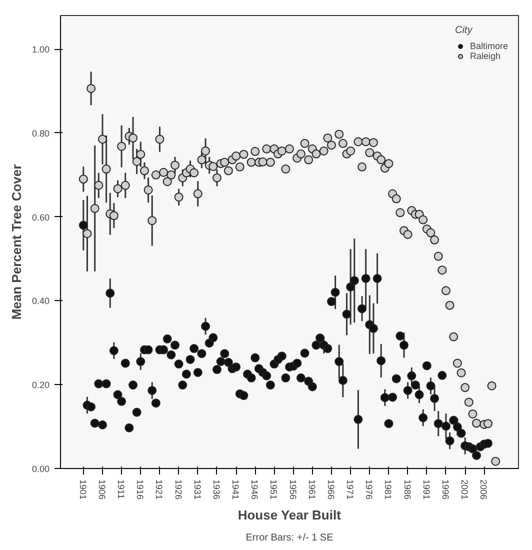 The width and height of the screenshot is (532, 550). I want to click on x-tick-label: 1981, so click(388, 490).